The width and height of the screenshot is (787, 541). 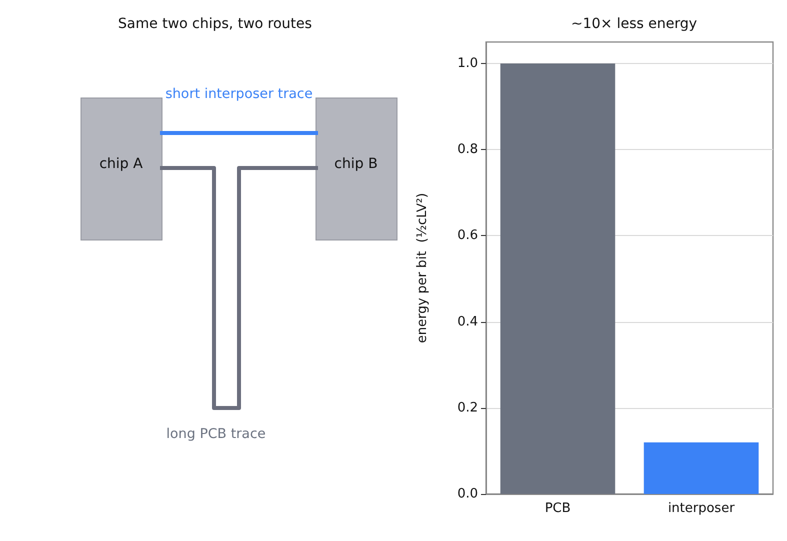 What do you see at coordinates (467, 322) in the screenshot?
I see `y-tick-label: 0.4` at bounding box center [467, 322].